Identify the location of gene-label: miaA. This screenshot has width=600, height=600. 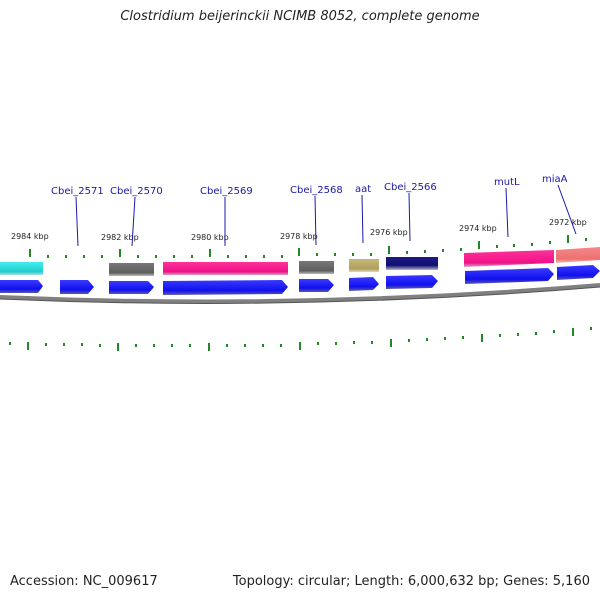
(555, 179).